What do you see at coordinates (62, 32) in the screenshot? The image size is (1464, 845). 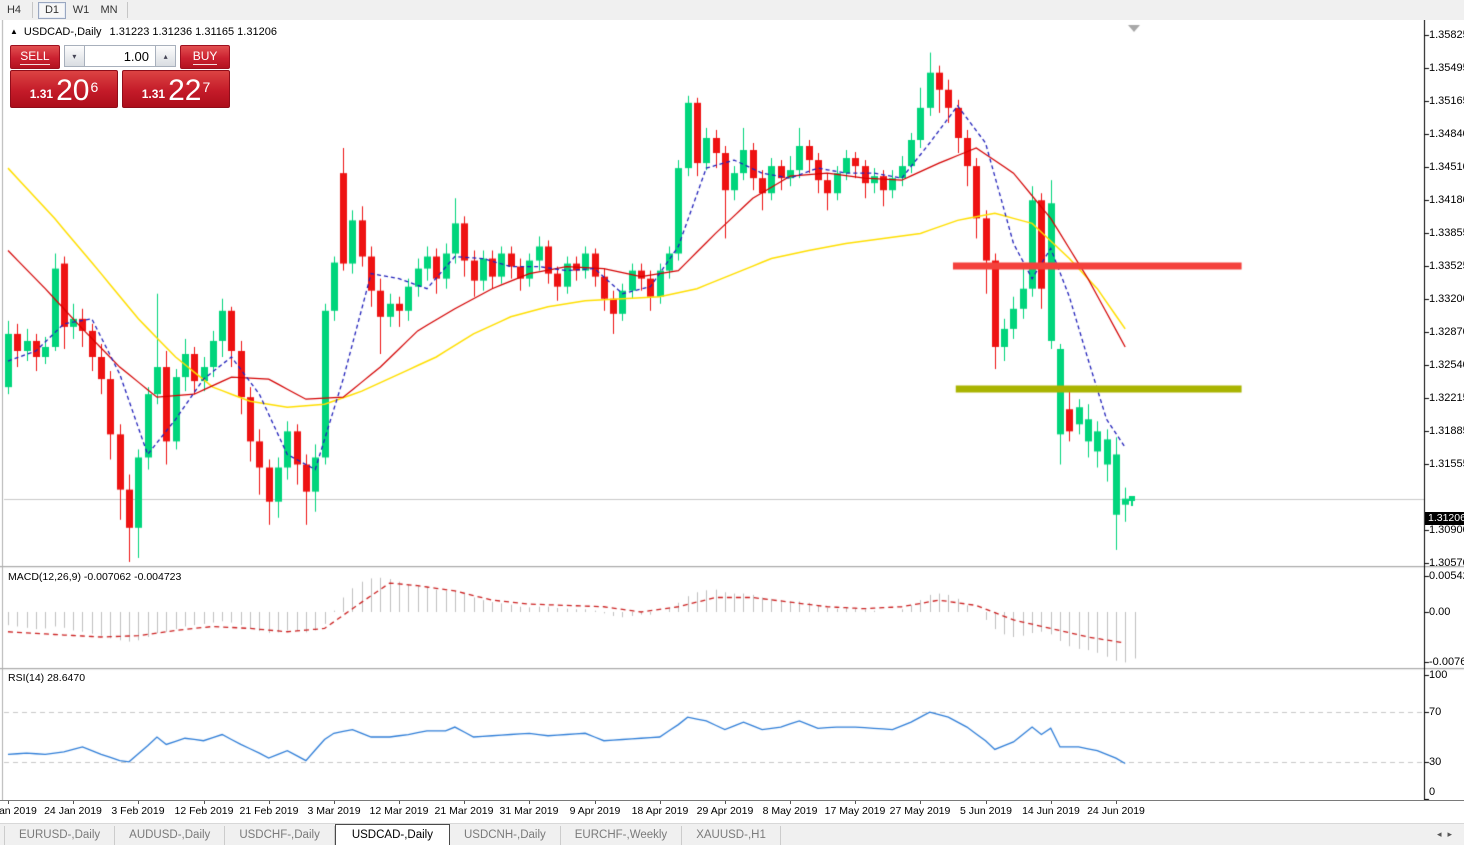 I see `symbol-period-label: USDCAD-,Daily` at bounding box center [62, 32].